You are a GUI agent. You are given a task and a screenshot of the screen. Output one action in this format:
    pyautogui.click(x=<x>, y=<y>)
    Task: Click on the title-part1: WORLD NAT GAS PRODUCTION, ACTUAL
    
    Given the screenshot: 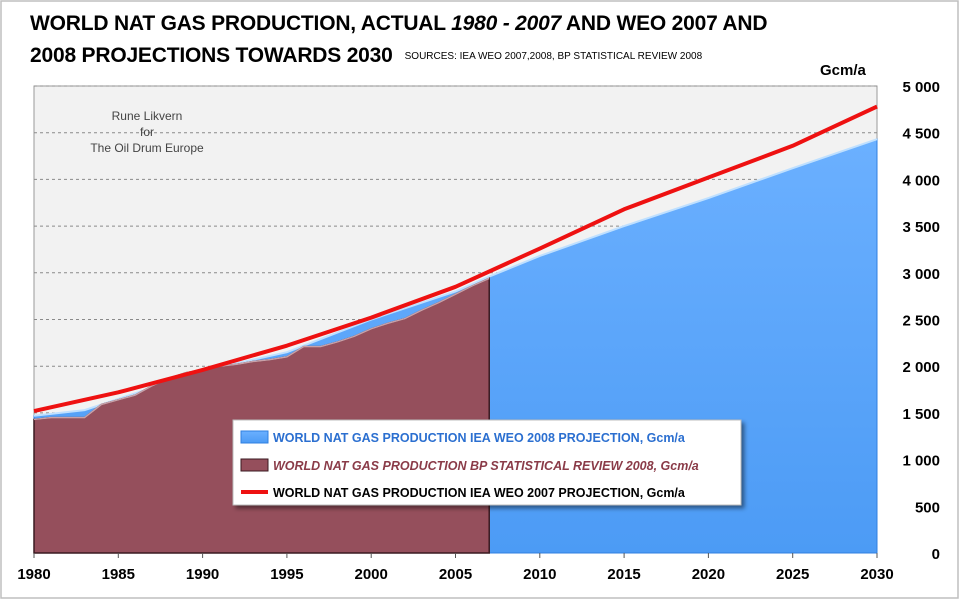 What is the action you would take?
    pyautogui.click(x=241, y=23)
    